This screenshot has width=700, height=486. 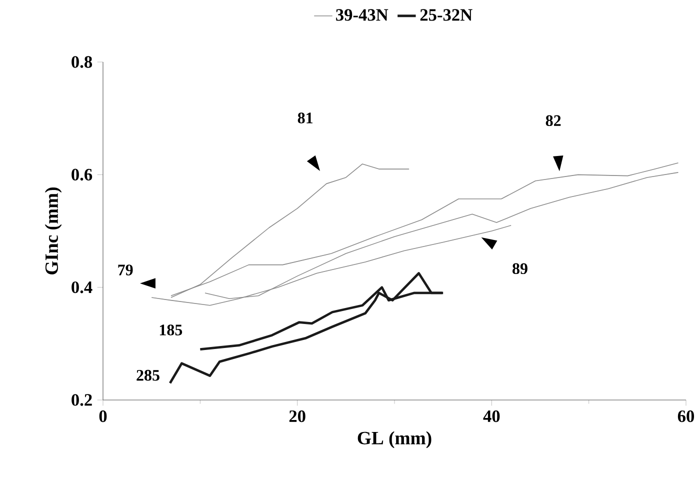 What do you see at coordinates (148, 375) in the screenshot?
I see `annotation: 285` at bounding box center [148, 375].